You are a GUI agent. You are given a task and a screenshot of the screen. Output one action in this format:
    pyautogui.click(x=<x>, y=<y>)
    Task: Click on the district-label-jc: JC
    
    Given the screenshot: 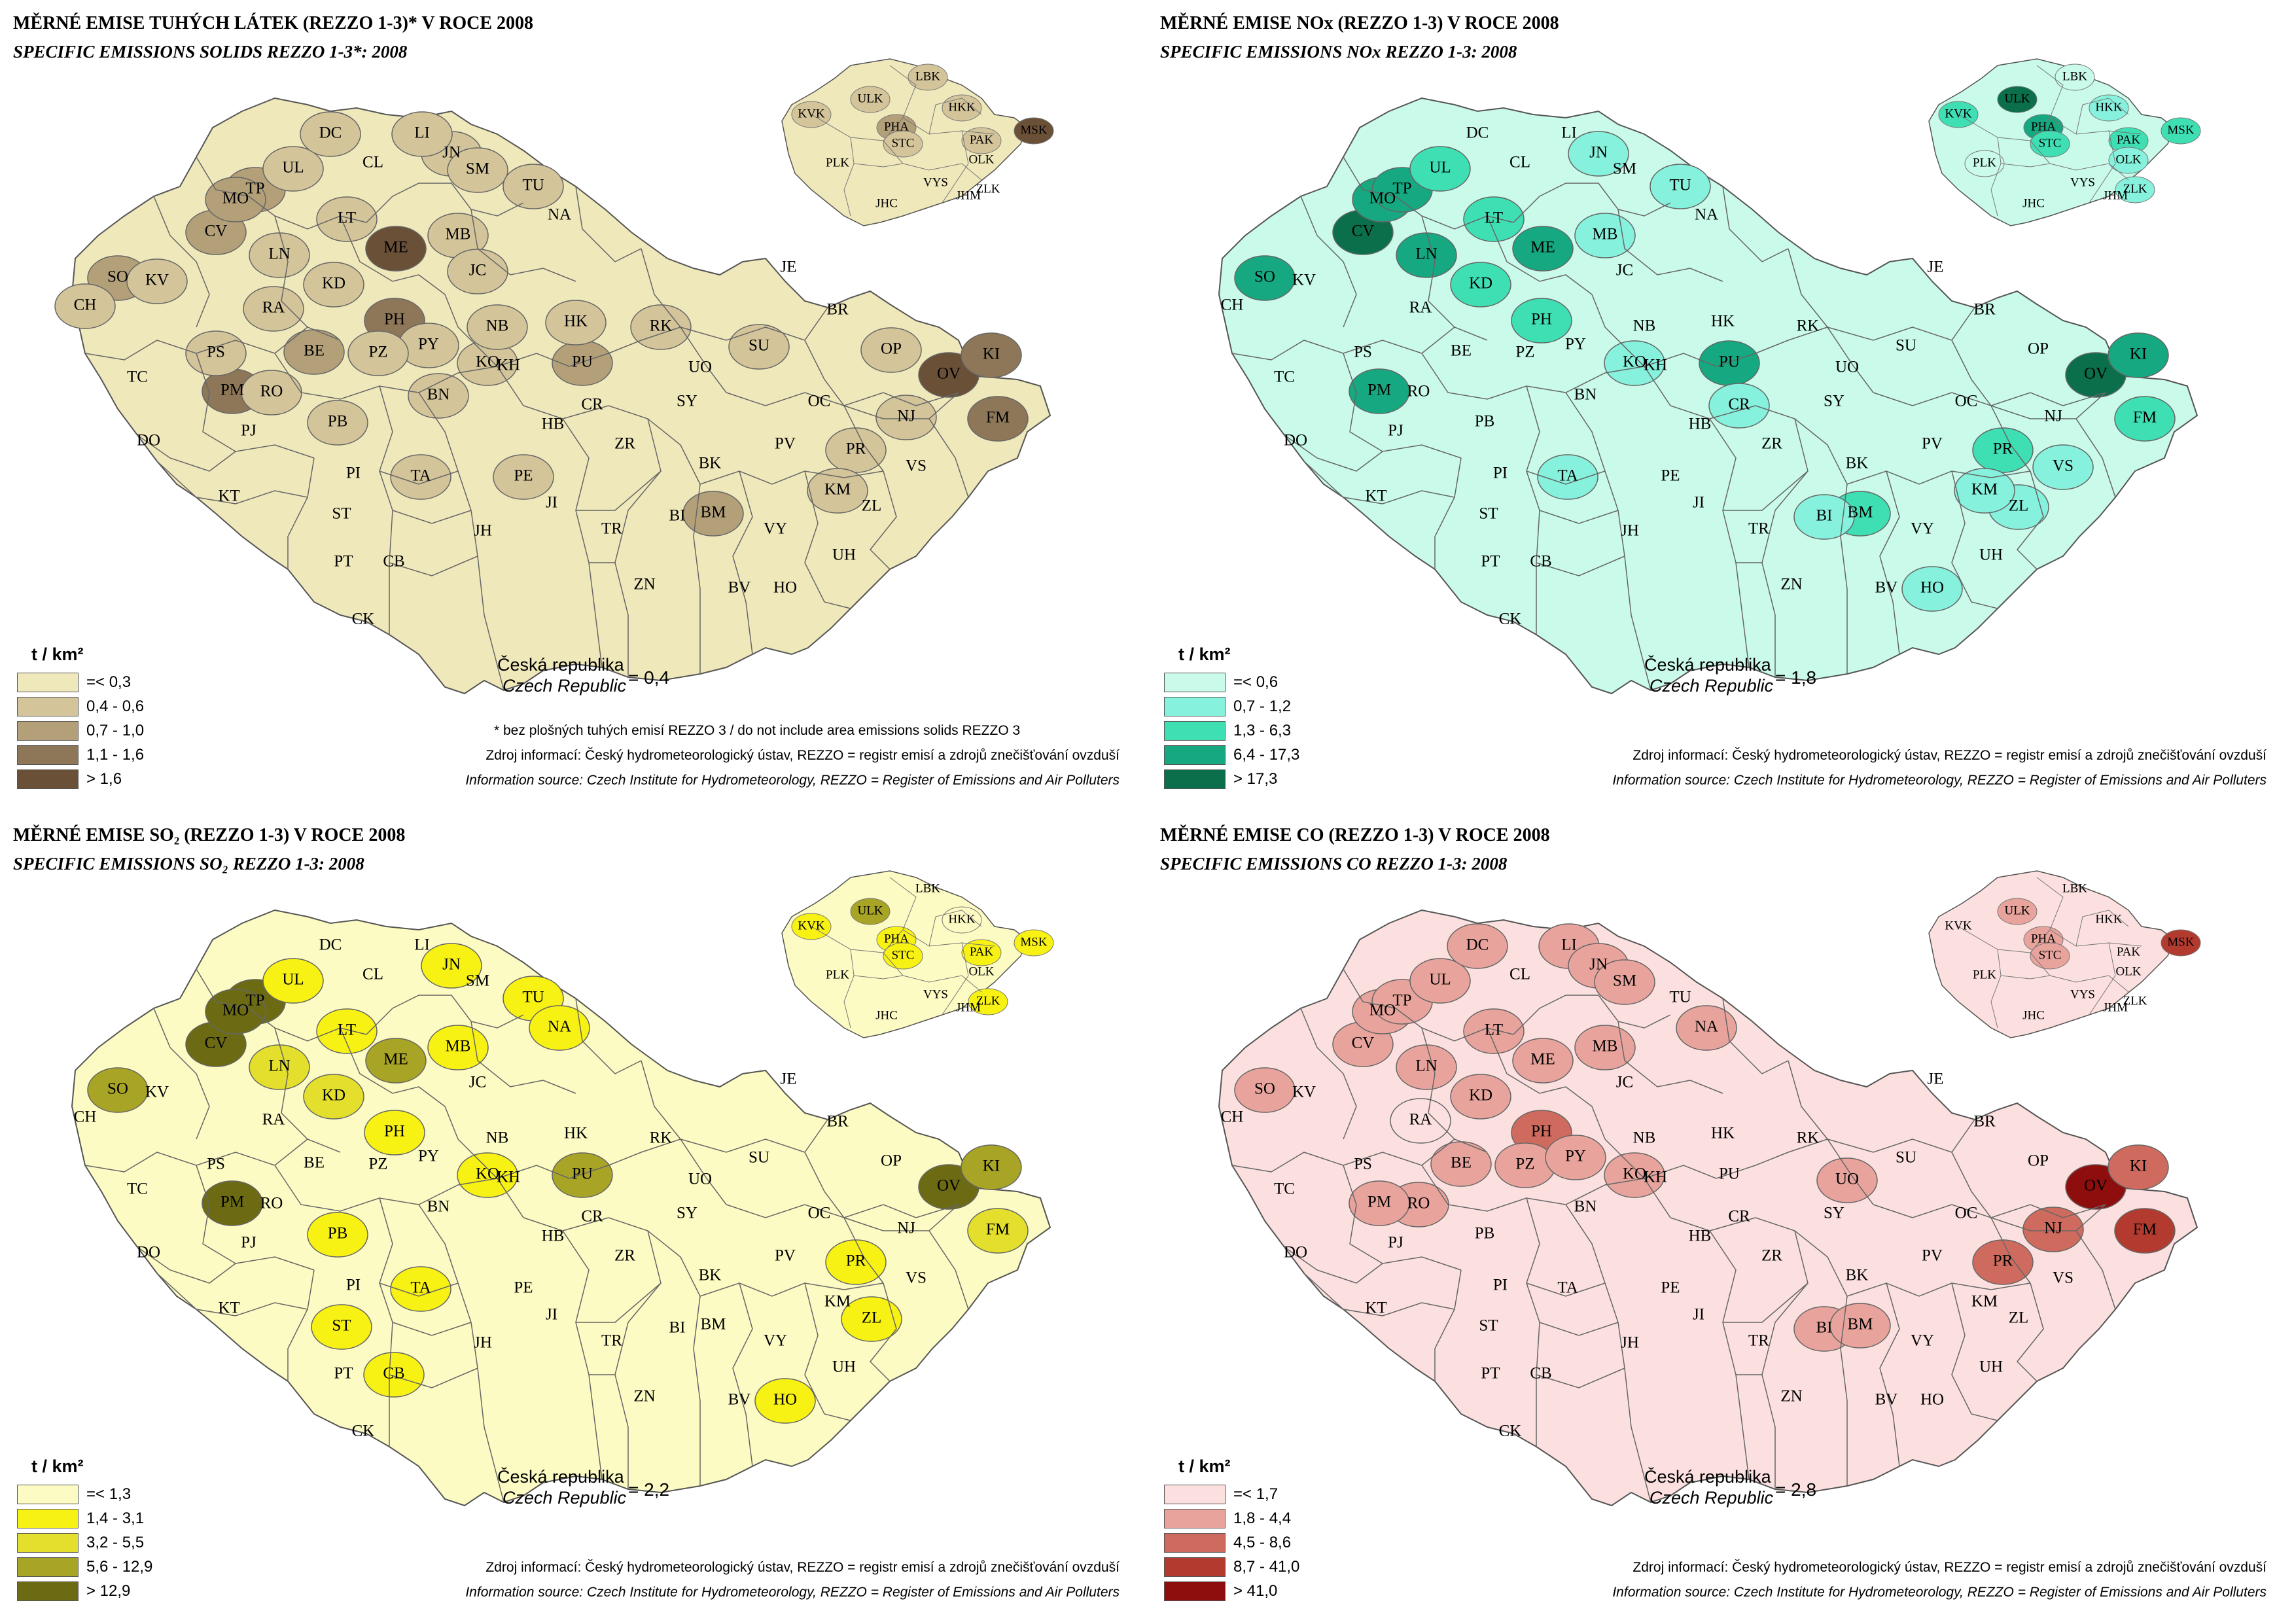 What is the action you would take?
    pyautogui.click(x=477, y=1082)
    